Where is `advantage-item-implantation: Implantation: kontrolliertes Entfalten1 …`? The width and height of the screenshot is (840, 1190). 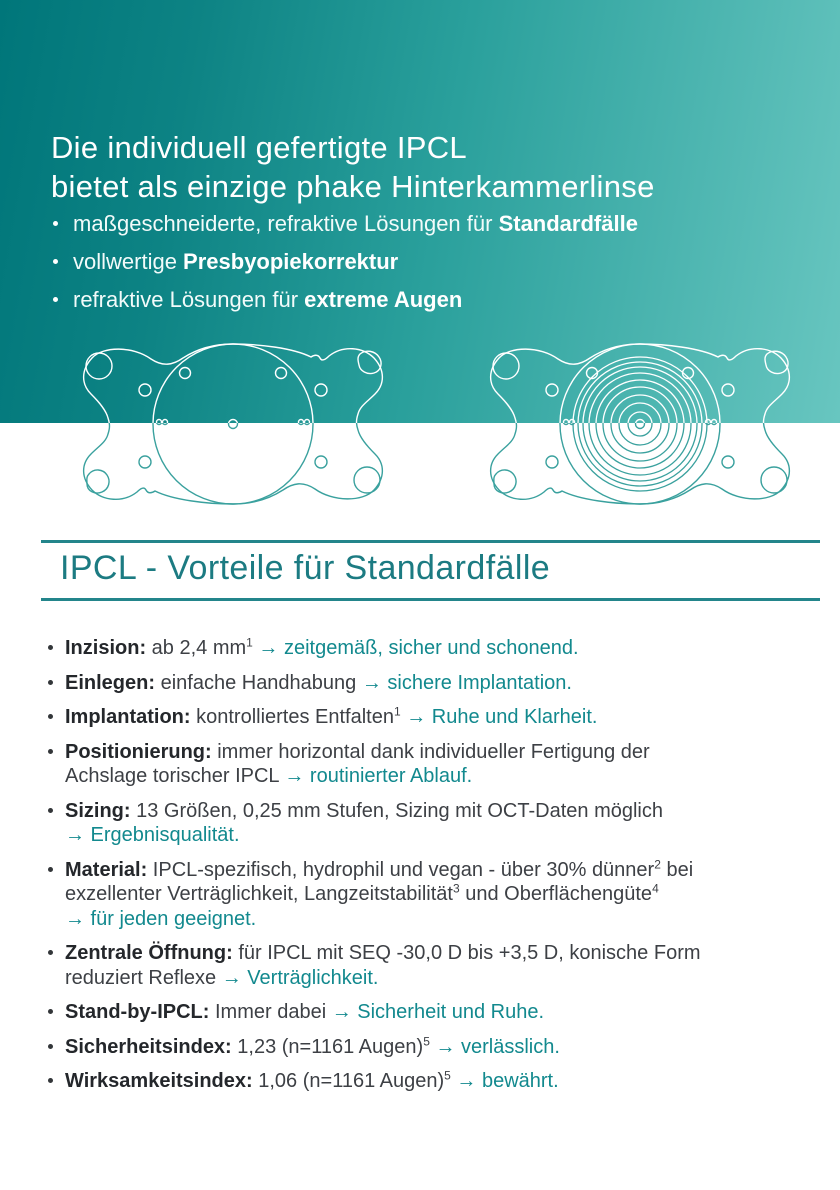 advantage-item-implantation: Implantation: kontrolliertes Entfalten1 … is located at coordinates (434, 717).